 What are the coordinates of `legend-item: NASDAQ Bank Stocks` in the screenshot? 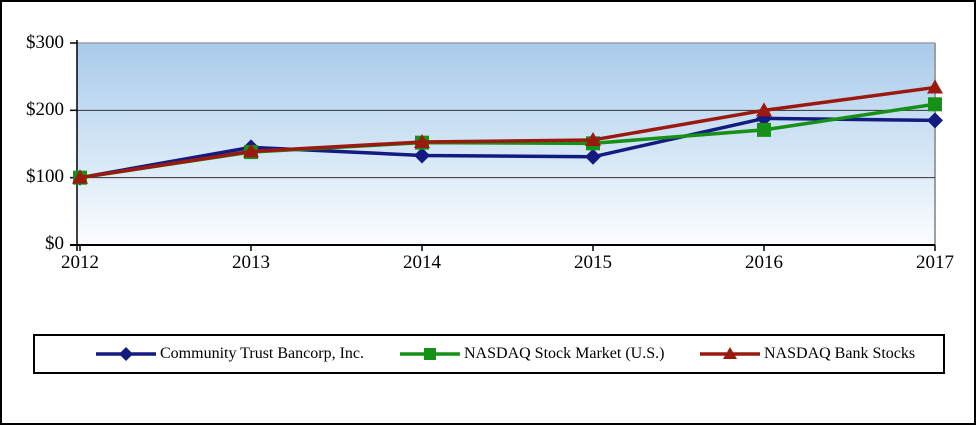 It's located at (807, 354).